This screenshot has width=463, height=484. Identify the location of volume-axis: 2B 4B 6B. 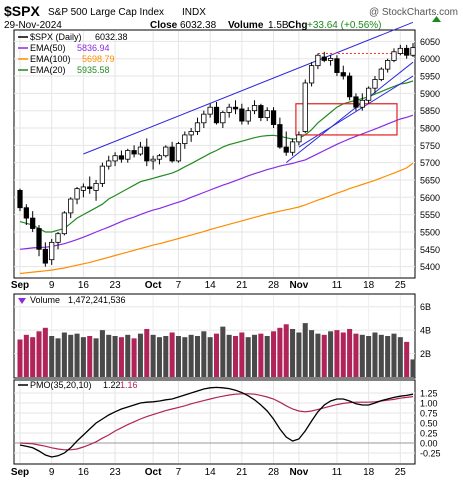
(425, 330).